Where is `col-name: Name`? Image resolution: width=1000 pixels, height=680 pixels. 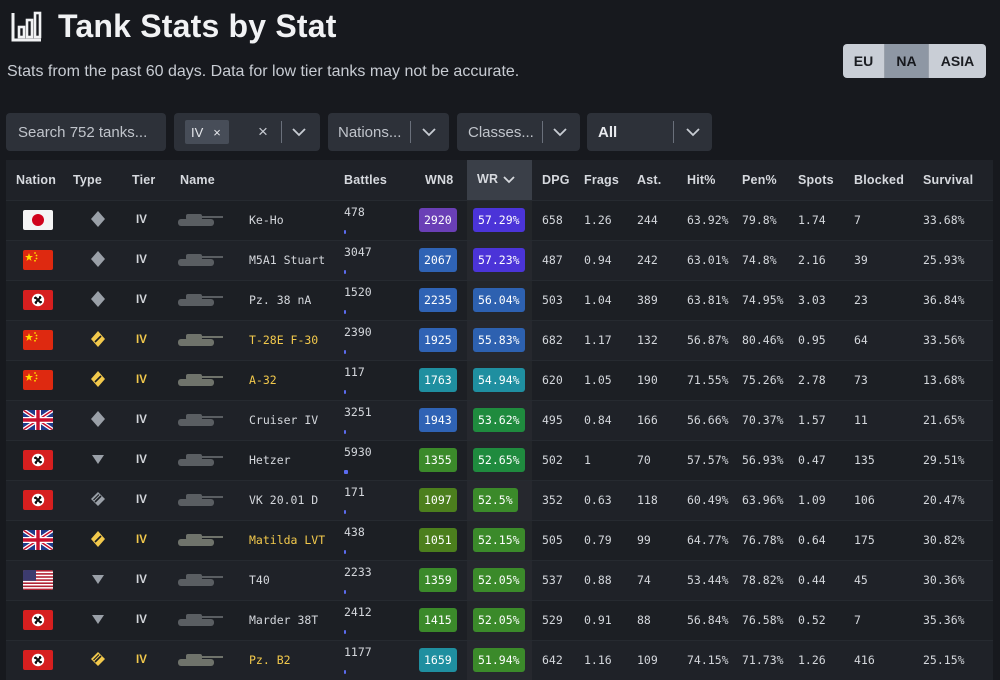 col-name: Name is located at coordinates (197, 179).